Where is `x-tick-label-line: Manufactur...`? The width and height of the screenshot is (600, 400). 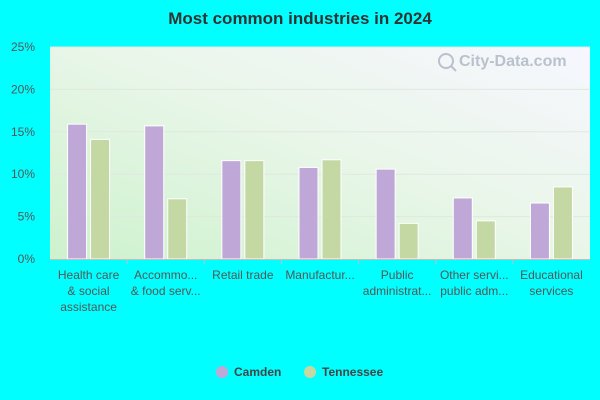
x-tick-label-line: Manufactur... is located at coordinates (319, 275).